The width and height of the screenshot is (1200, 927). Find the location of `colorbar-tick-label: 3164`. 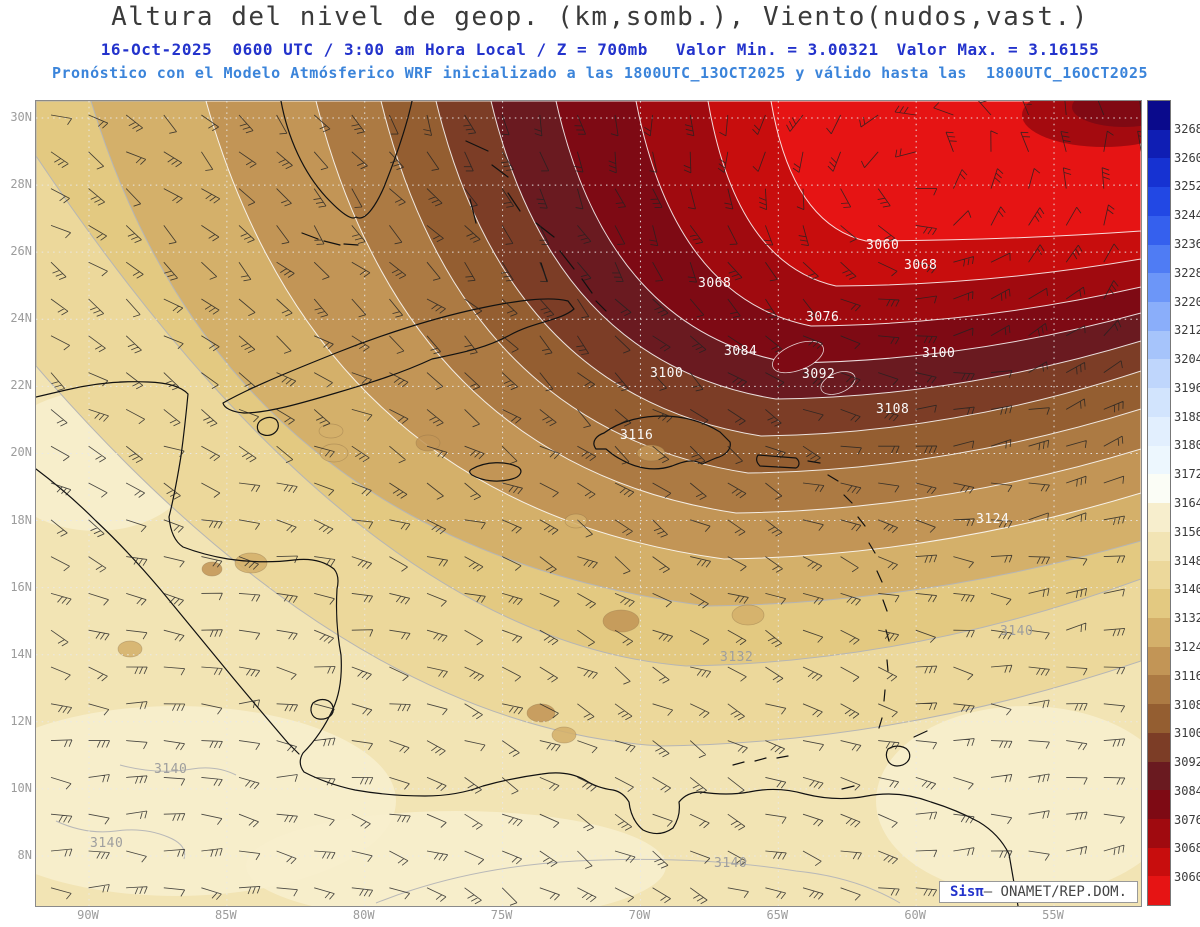

colorbar-tick-label: 3164 is located at coordinates (1187, 503).